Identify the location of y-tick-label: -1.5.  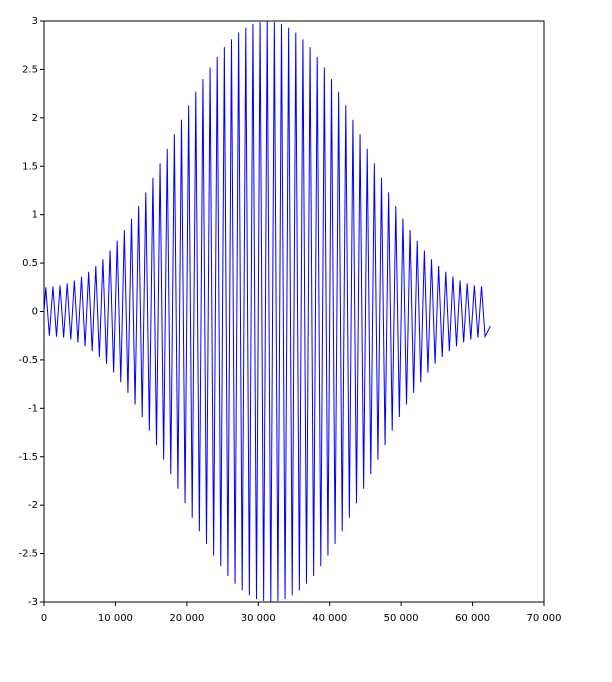
(28, 457).